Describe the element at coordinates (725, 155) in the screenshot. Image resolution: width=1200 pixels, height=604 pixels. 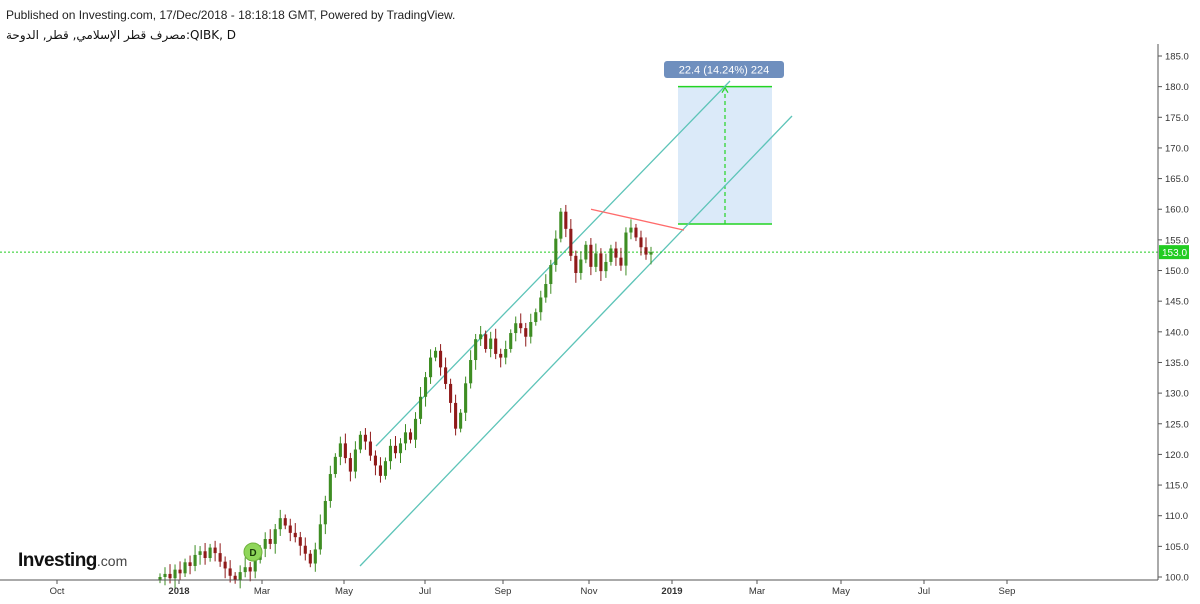
I see `target-box` at that location.